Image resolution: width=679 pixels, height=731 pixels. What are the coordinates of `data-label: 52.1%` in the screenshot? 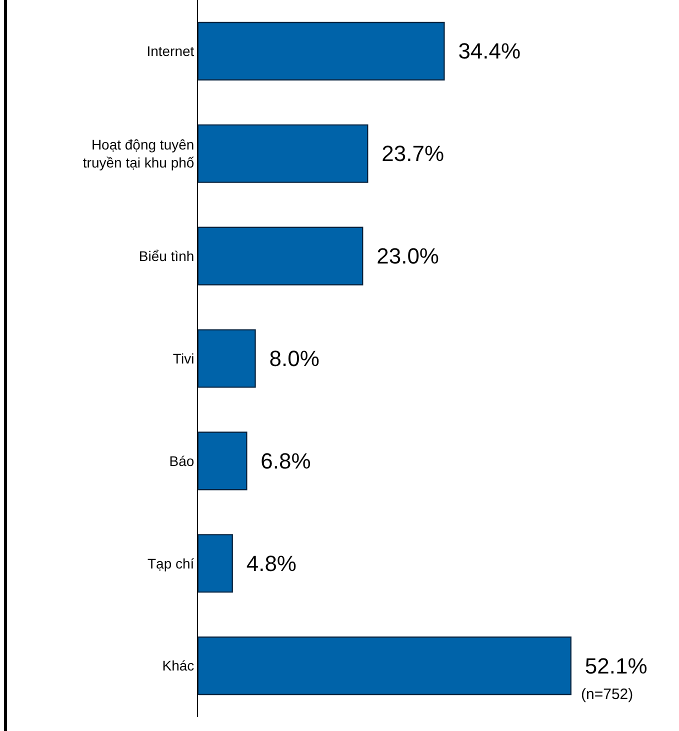 It's located at (611, 665).